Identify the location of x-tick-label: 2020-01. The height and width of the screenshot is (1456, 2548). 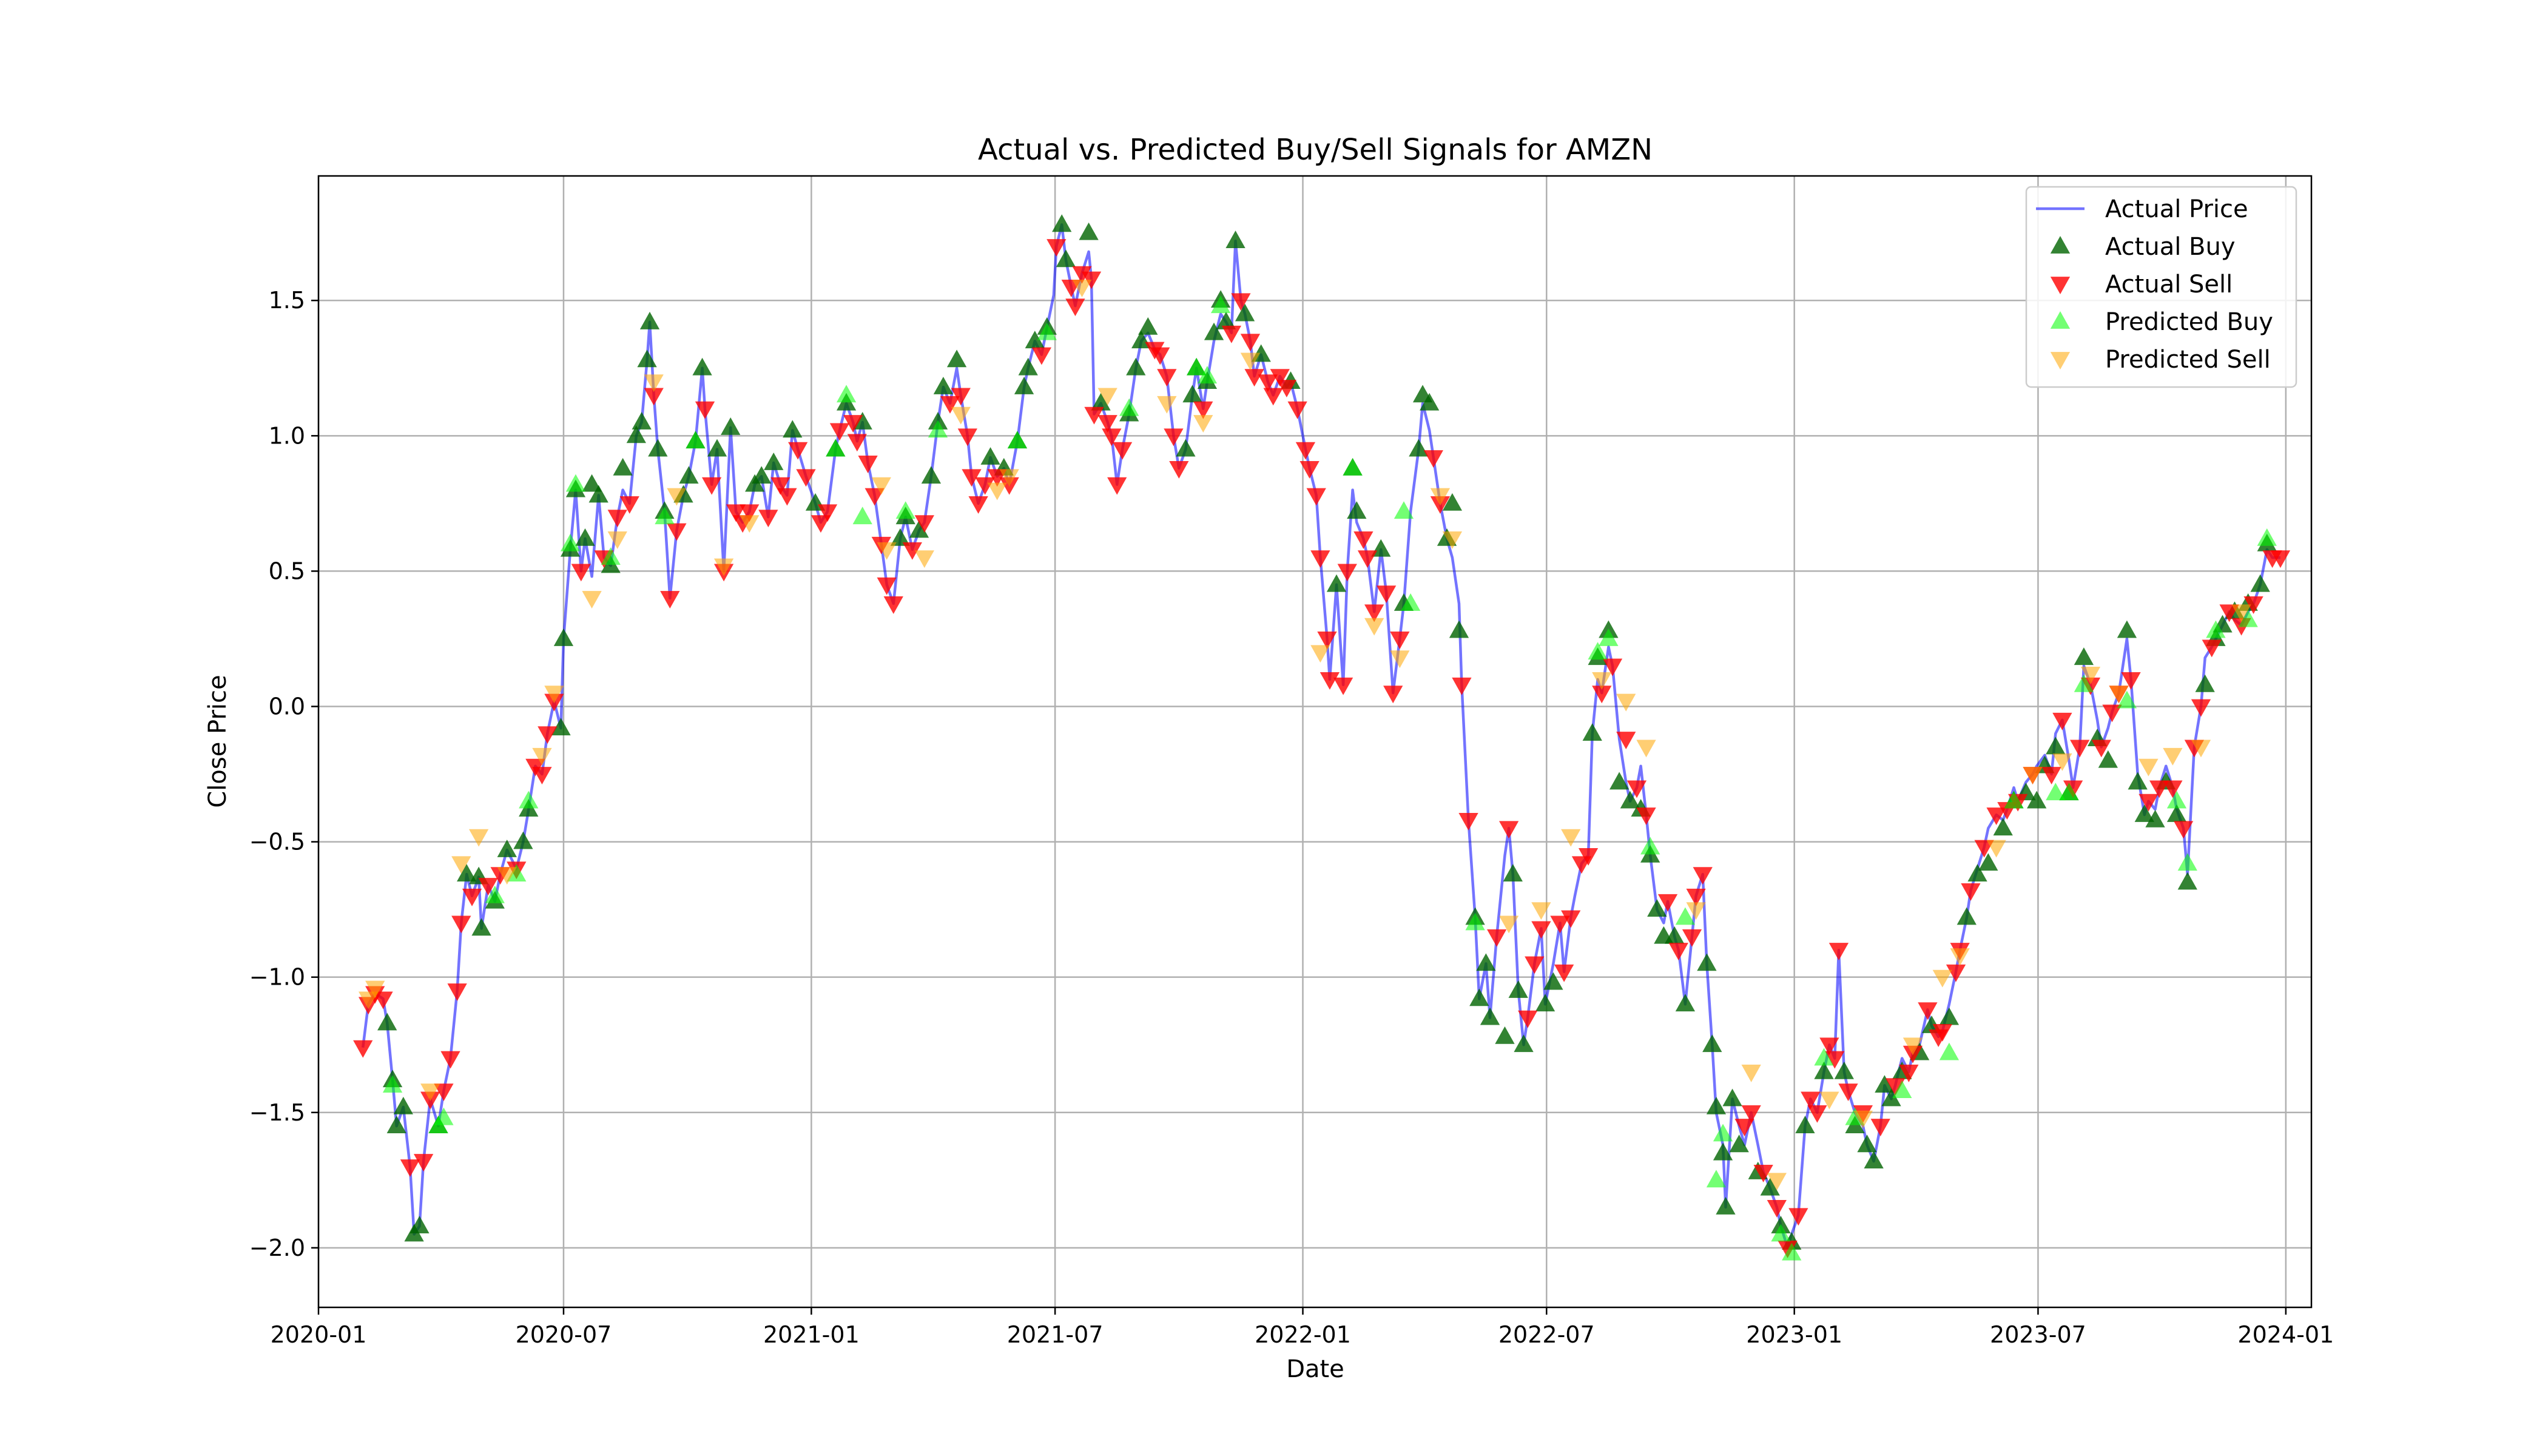
(319, 1334).